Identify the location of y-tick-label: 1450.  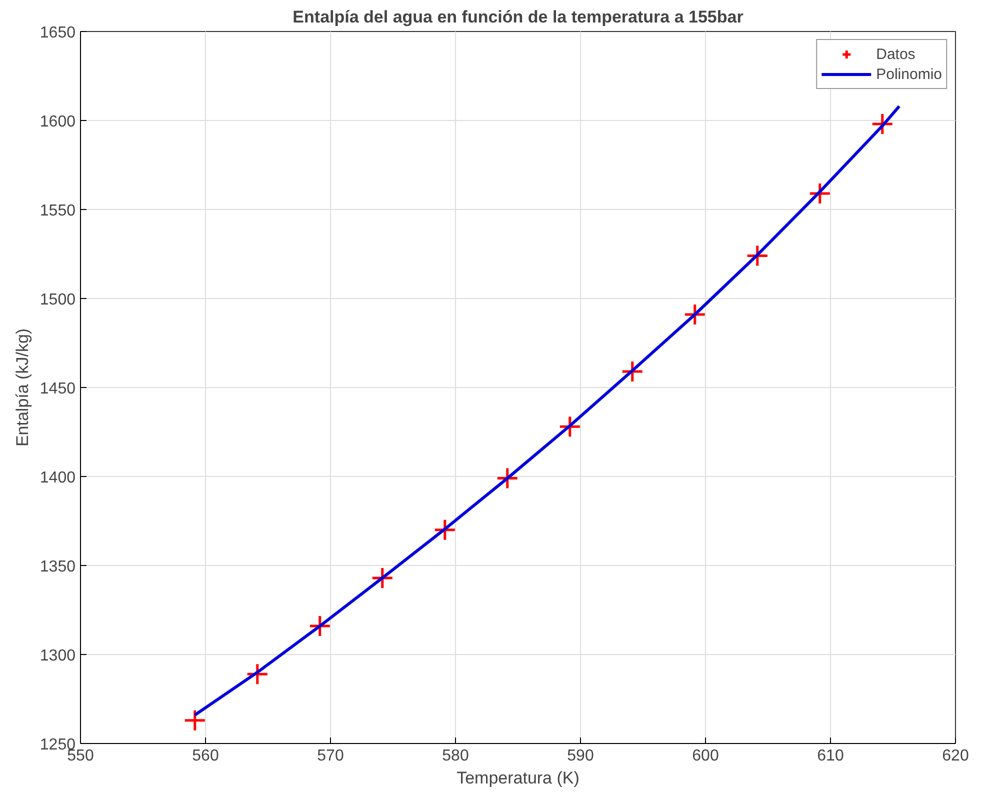
(58, 389).